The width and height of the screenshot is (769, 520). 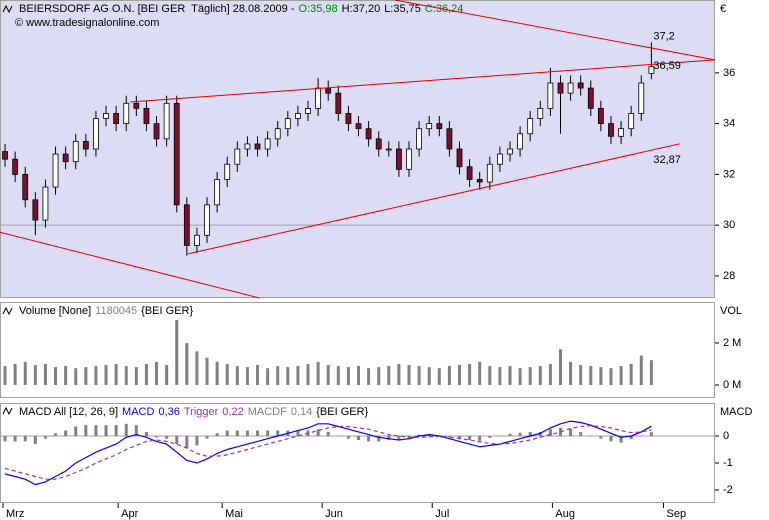 I want to click on header-text: {BEI GER}, so click(x=342, y=412).